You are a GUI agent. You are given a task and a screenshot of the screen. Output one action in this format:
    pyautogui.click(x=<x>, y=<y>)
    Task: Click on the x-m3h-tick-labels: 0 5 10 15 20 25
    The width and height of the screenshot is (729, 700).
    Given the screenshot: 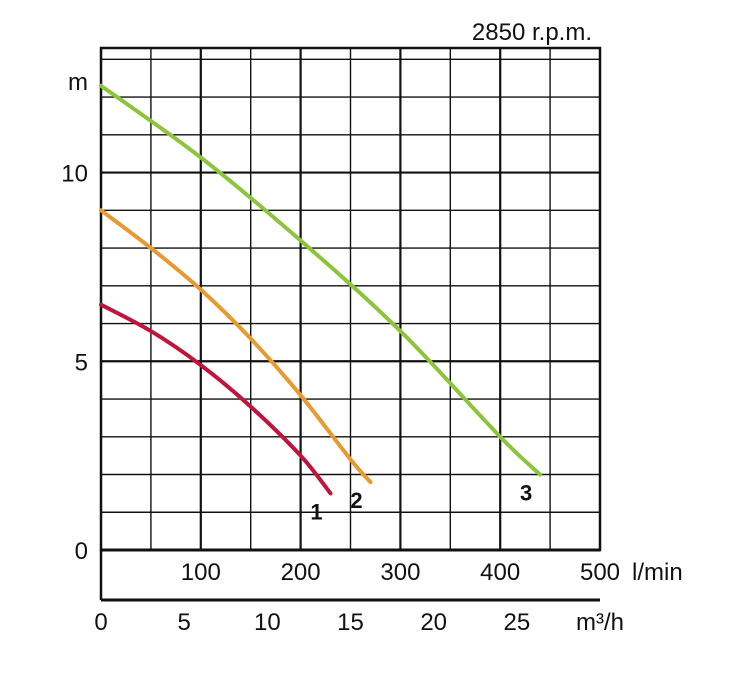 What is the action you would take?
    pyautogui.click(x=312, y=622)
    